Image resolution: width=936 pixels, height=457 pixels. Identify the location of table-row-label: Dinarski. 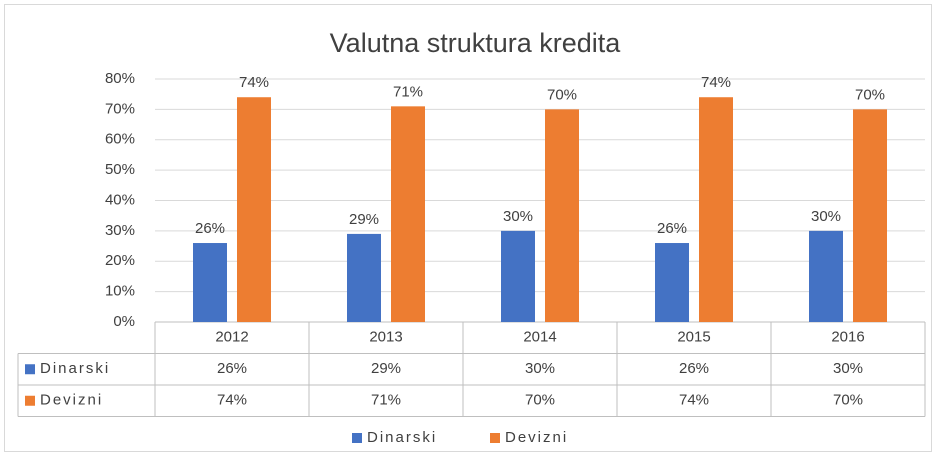
(75, 368).